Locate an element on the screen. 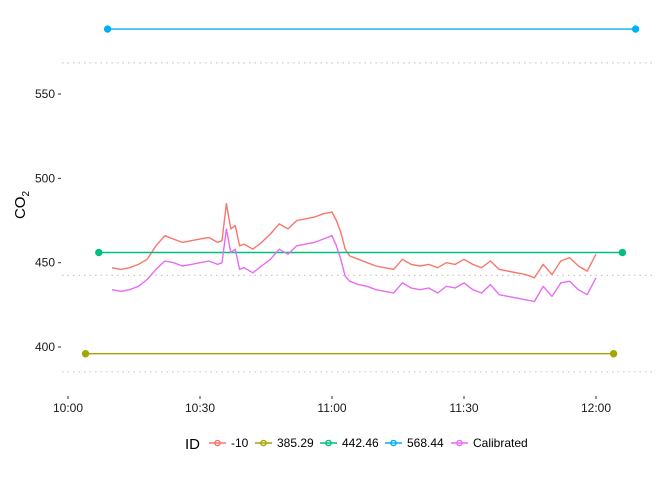 The image size is (672, 480). legend-label: 442.46 is located at coordinates (360, 443).